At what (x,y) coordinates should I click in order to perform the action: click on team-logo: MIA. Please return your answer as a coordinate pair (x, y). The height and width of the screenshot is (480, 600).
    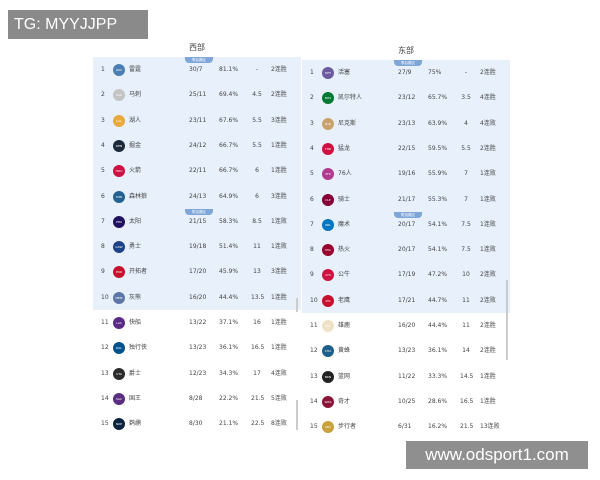
    Looking at the image, I should click on (328, 250).